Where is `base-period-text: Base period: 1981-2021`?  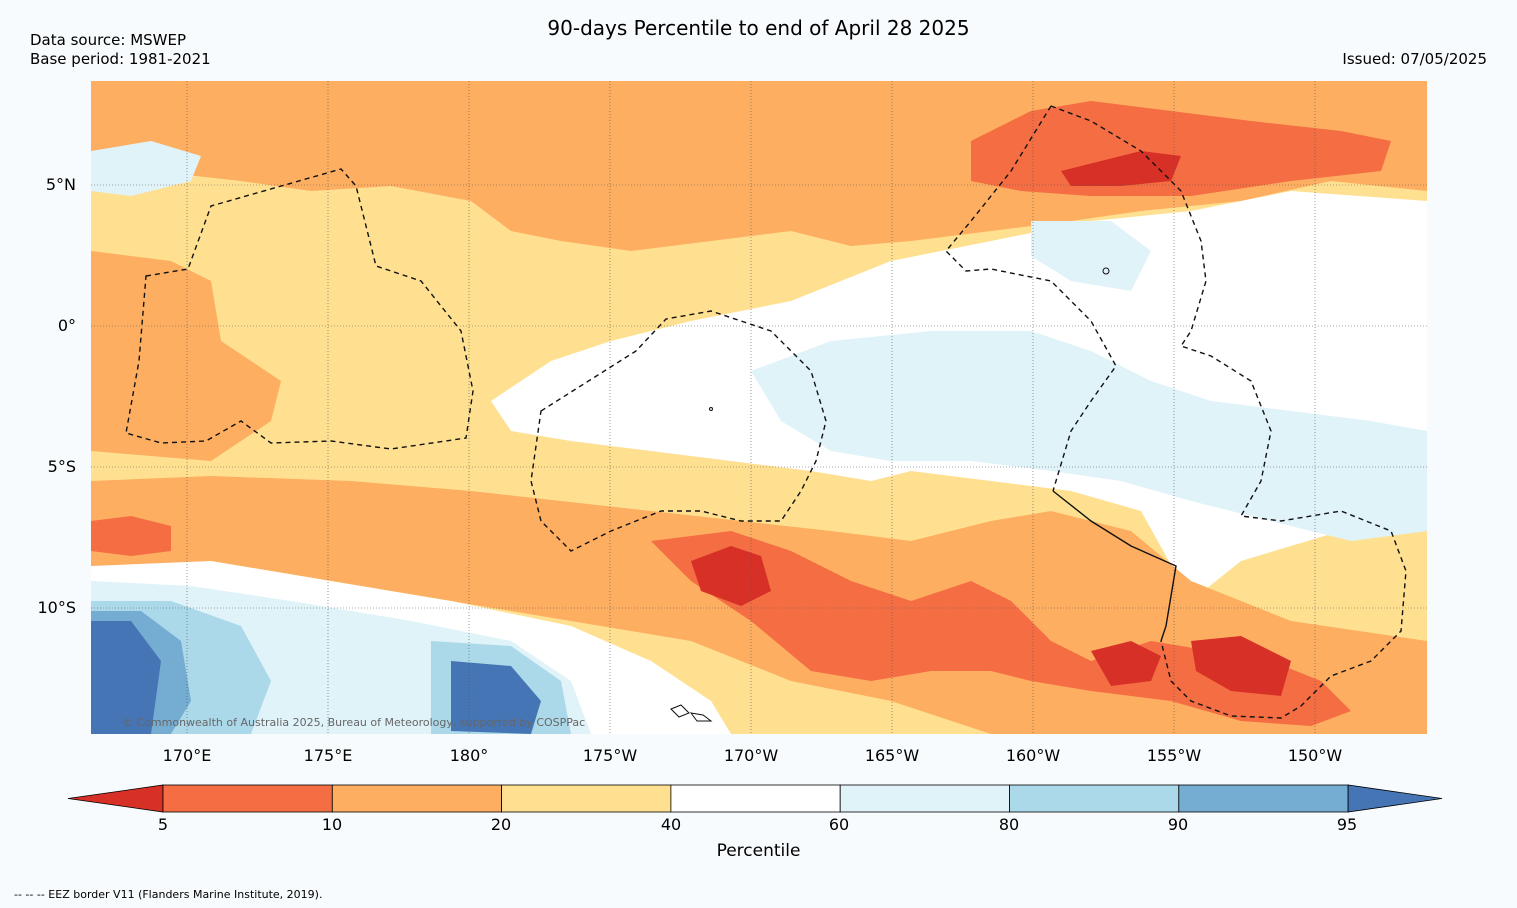 base-period-text: Base period: 1981-2021 is located at coordinates (120, 59).